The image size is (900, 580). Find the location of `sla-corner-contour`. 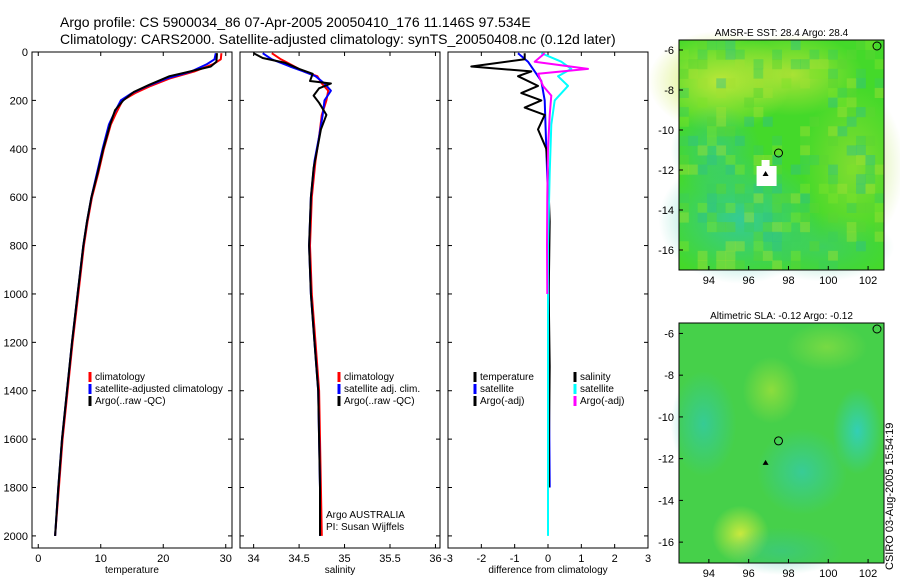

sla-corner-contour is located at coordinates (877, 329).